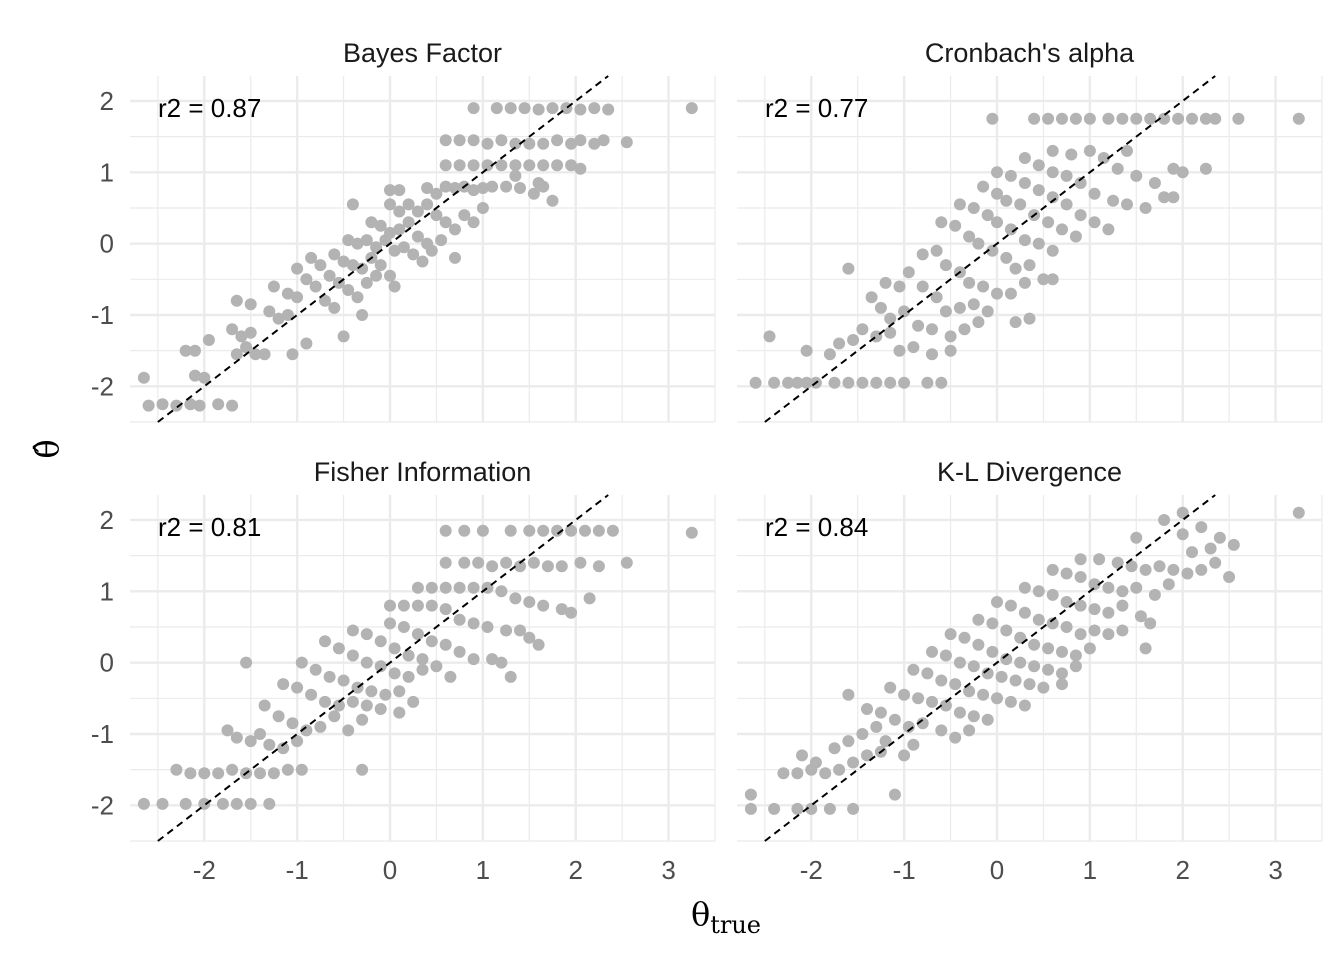 The width and height of the screenshot is (1344, 960). What do you see at coordinates (735, 925) in the screenshot?
I see `x-axis-label-sub: true` at bounding box center [735, 925].